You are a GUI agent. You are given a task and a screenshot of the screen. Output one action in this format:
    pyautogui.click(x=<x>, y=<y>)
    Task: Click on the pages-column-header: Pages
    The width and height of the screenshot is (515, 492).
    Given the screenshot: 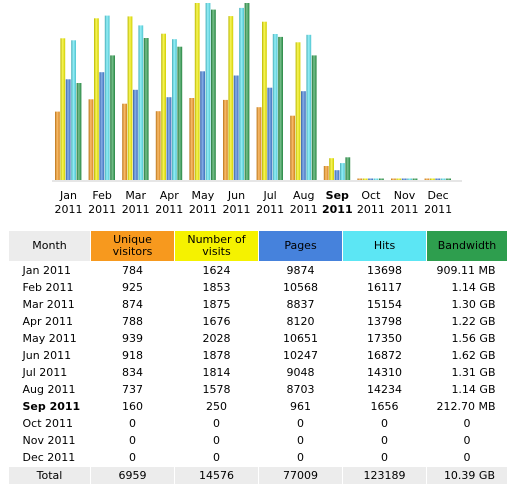 What is the action you would take?
    pyautogui.click(x=300, y=246)
    